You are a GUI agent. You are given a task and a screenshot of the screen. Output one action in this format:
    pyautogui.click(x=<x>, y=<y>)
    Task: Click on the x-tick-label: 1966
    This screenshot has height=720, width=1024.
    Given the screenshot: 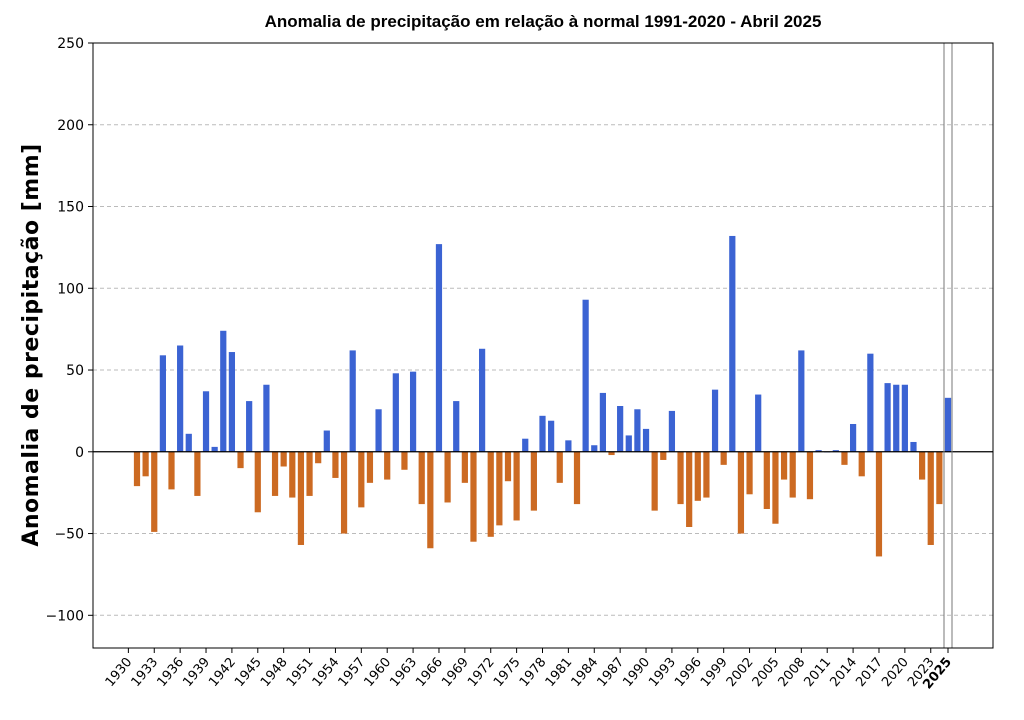 What is the action you would take?
    pyautogui.click(x=429, y=672)
    